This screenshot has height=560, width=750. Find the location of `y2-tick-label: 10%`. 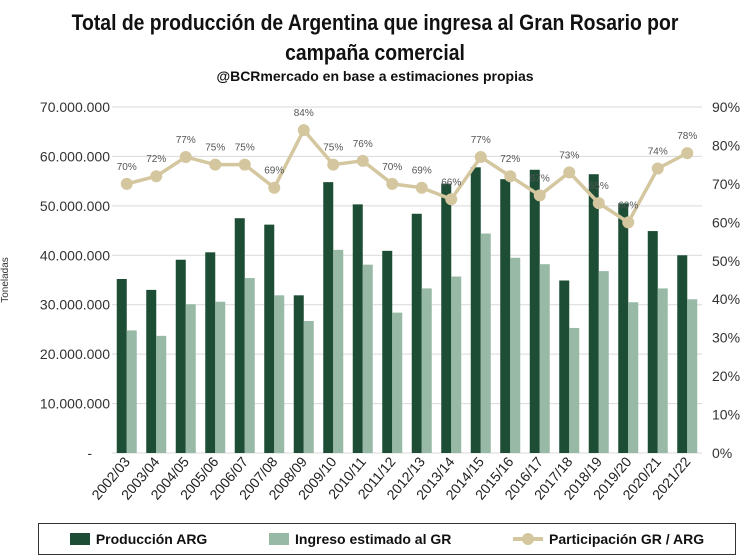

y2-tick-label: 10% is located at coordinates (726, 415).